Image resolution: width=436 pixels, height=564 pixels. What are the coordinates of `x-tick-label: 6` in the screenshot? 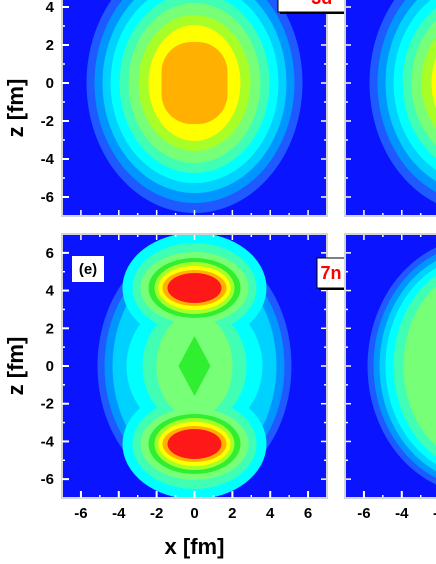 It's located at (308, 513).